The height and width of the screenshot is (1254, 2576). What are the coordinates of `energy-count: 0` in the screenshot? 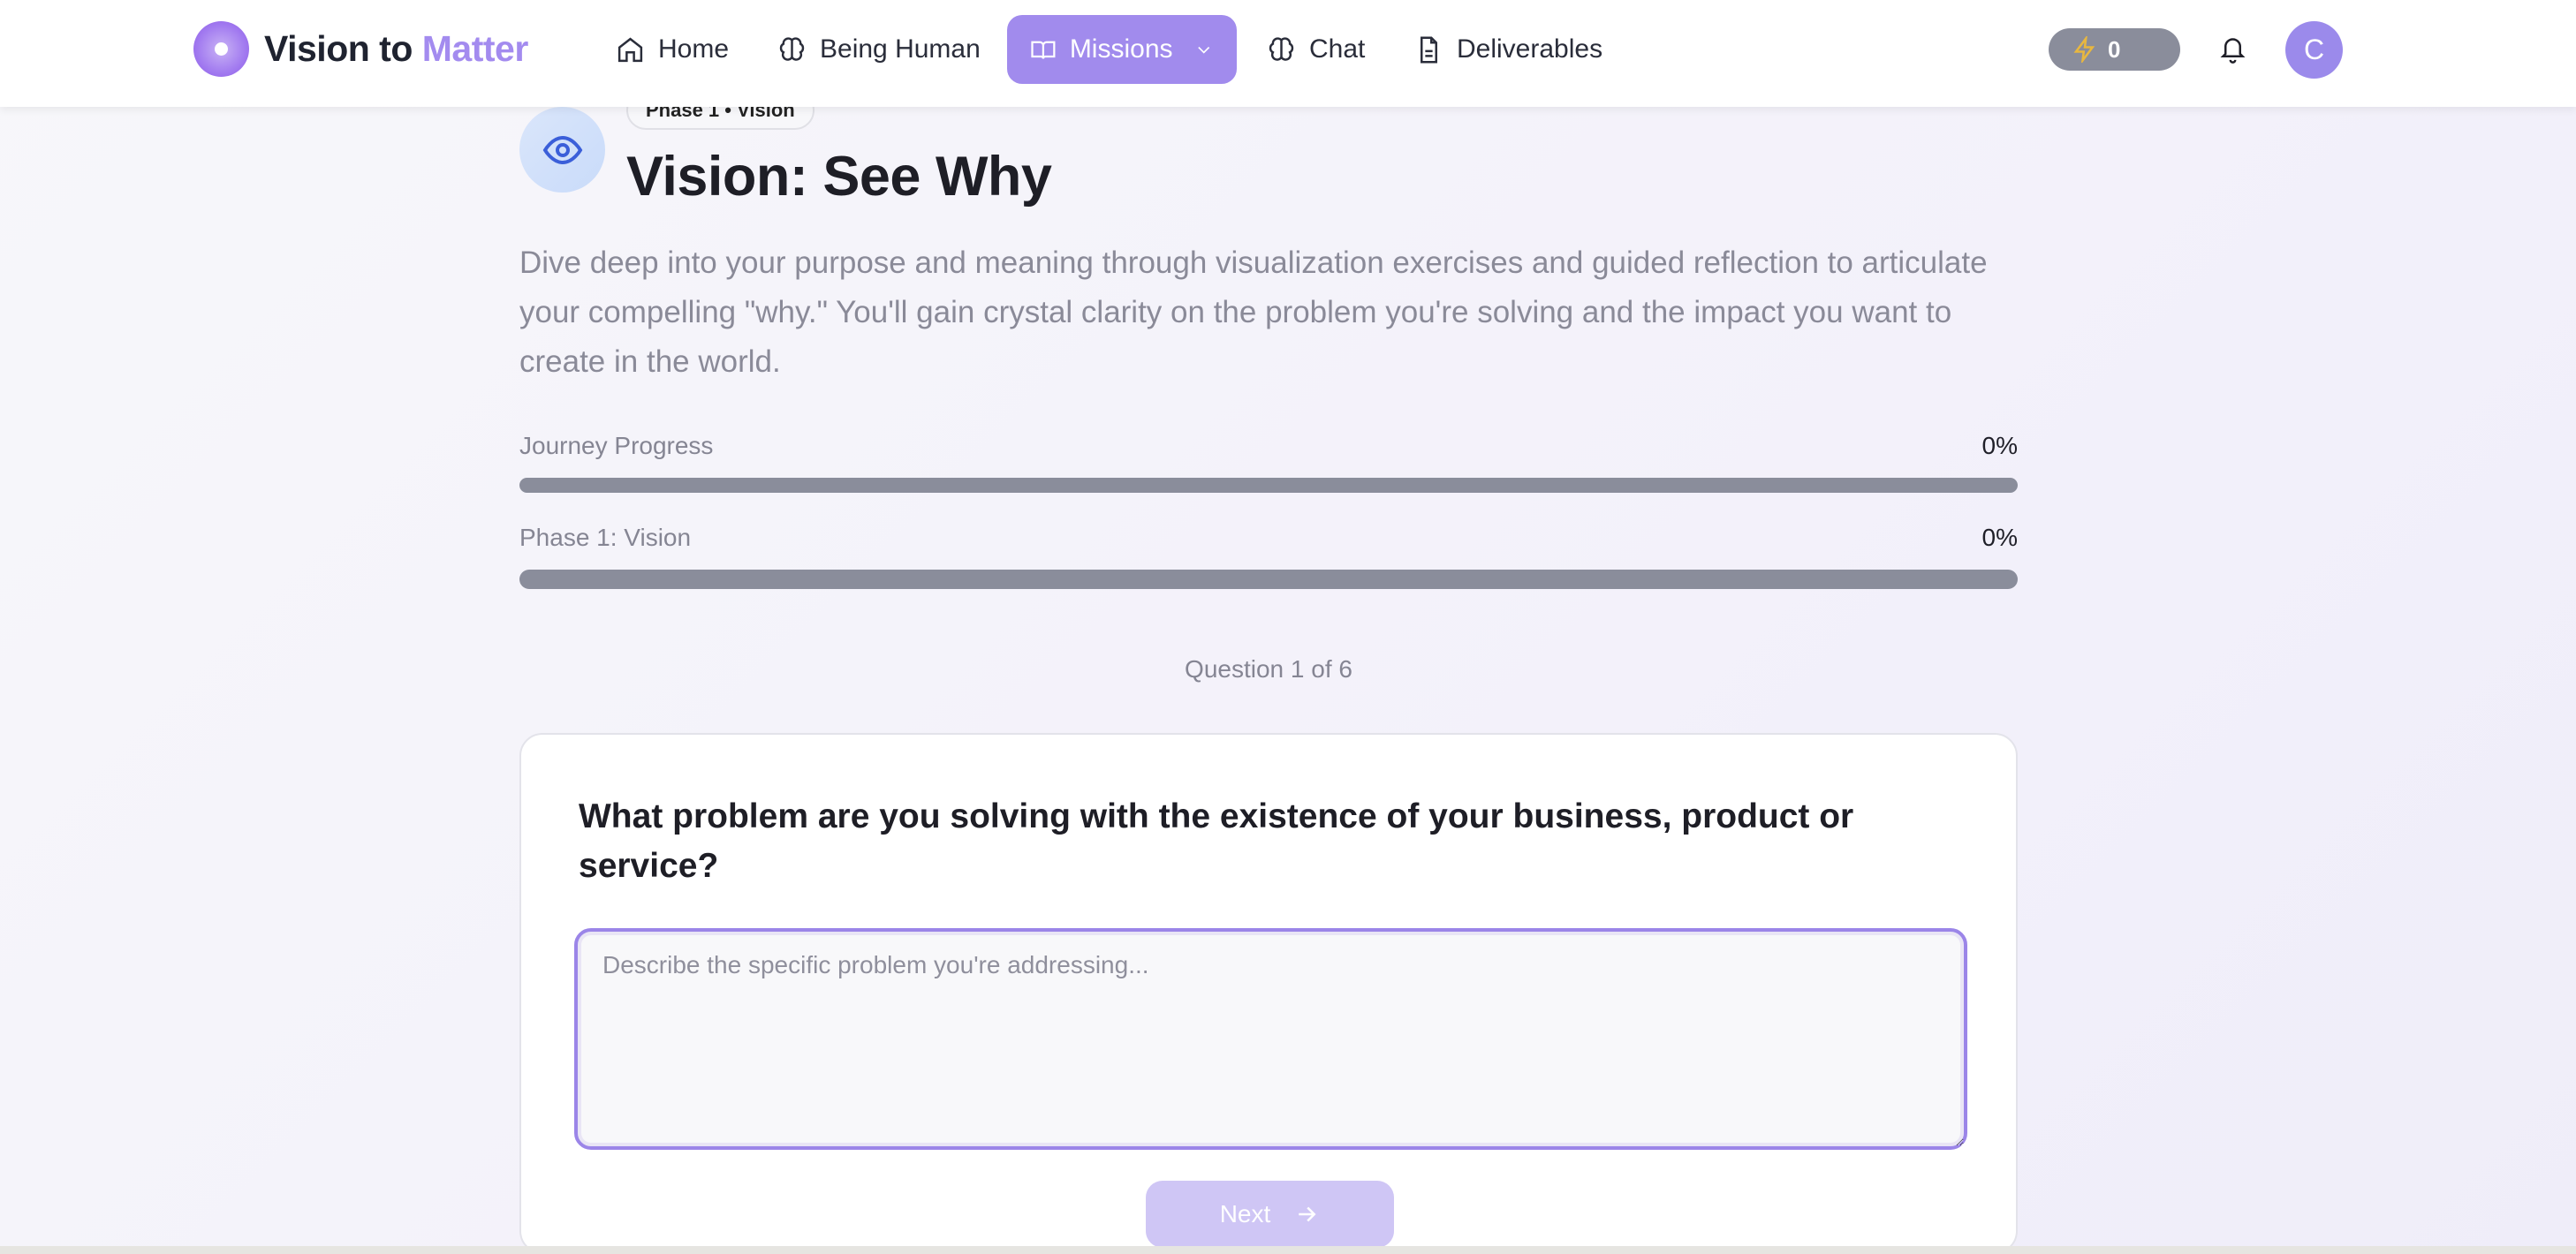 It's located at (2115, 49).